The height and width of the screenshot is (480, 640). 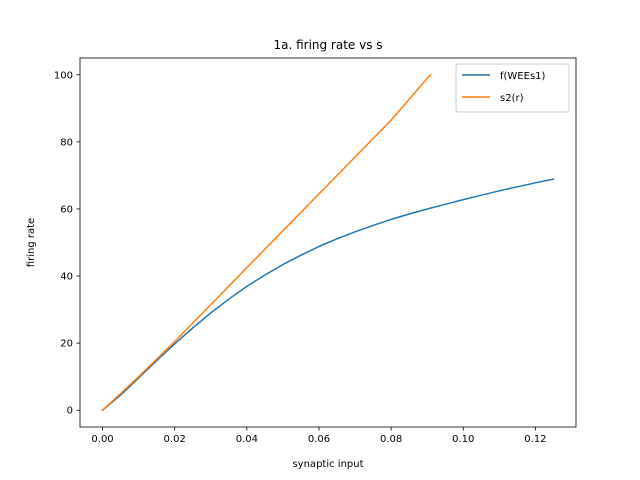 What do you see at coordinates (523, 76) in the screenshot?
I see `legend-label-f-wees1: f(WEEs1)` at bounding box center [523, 76].